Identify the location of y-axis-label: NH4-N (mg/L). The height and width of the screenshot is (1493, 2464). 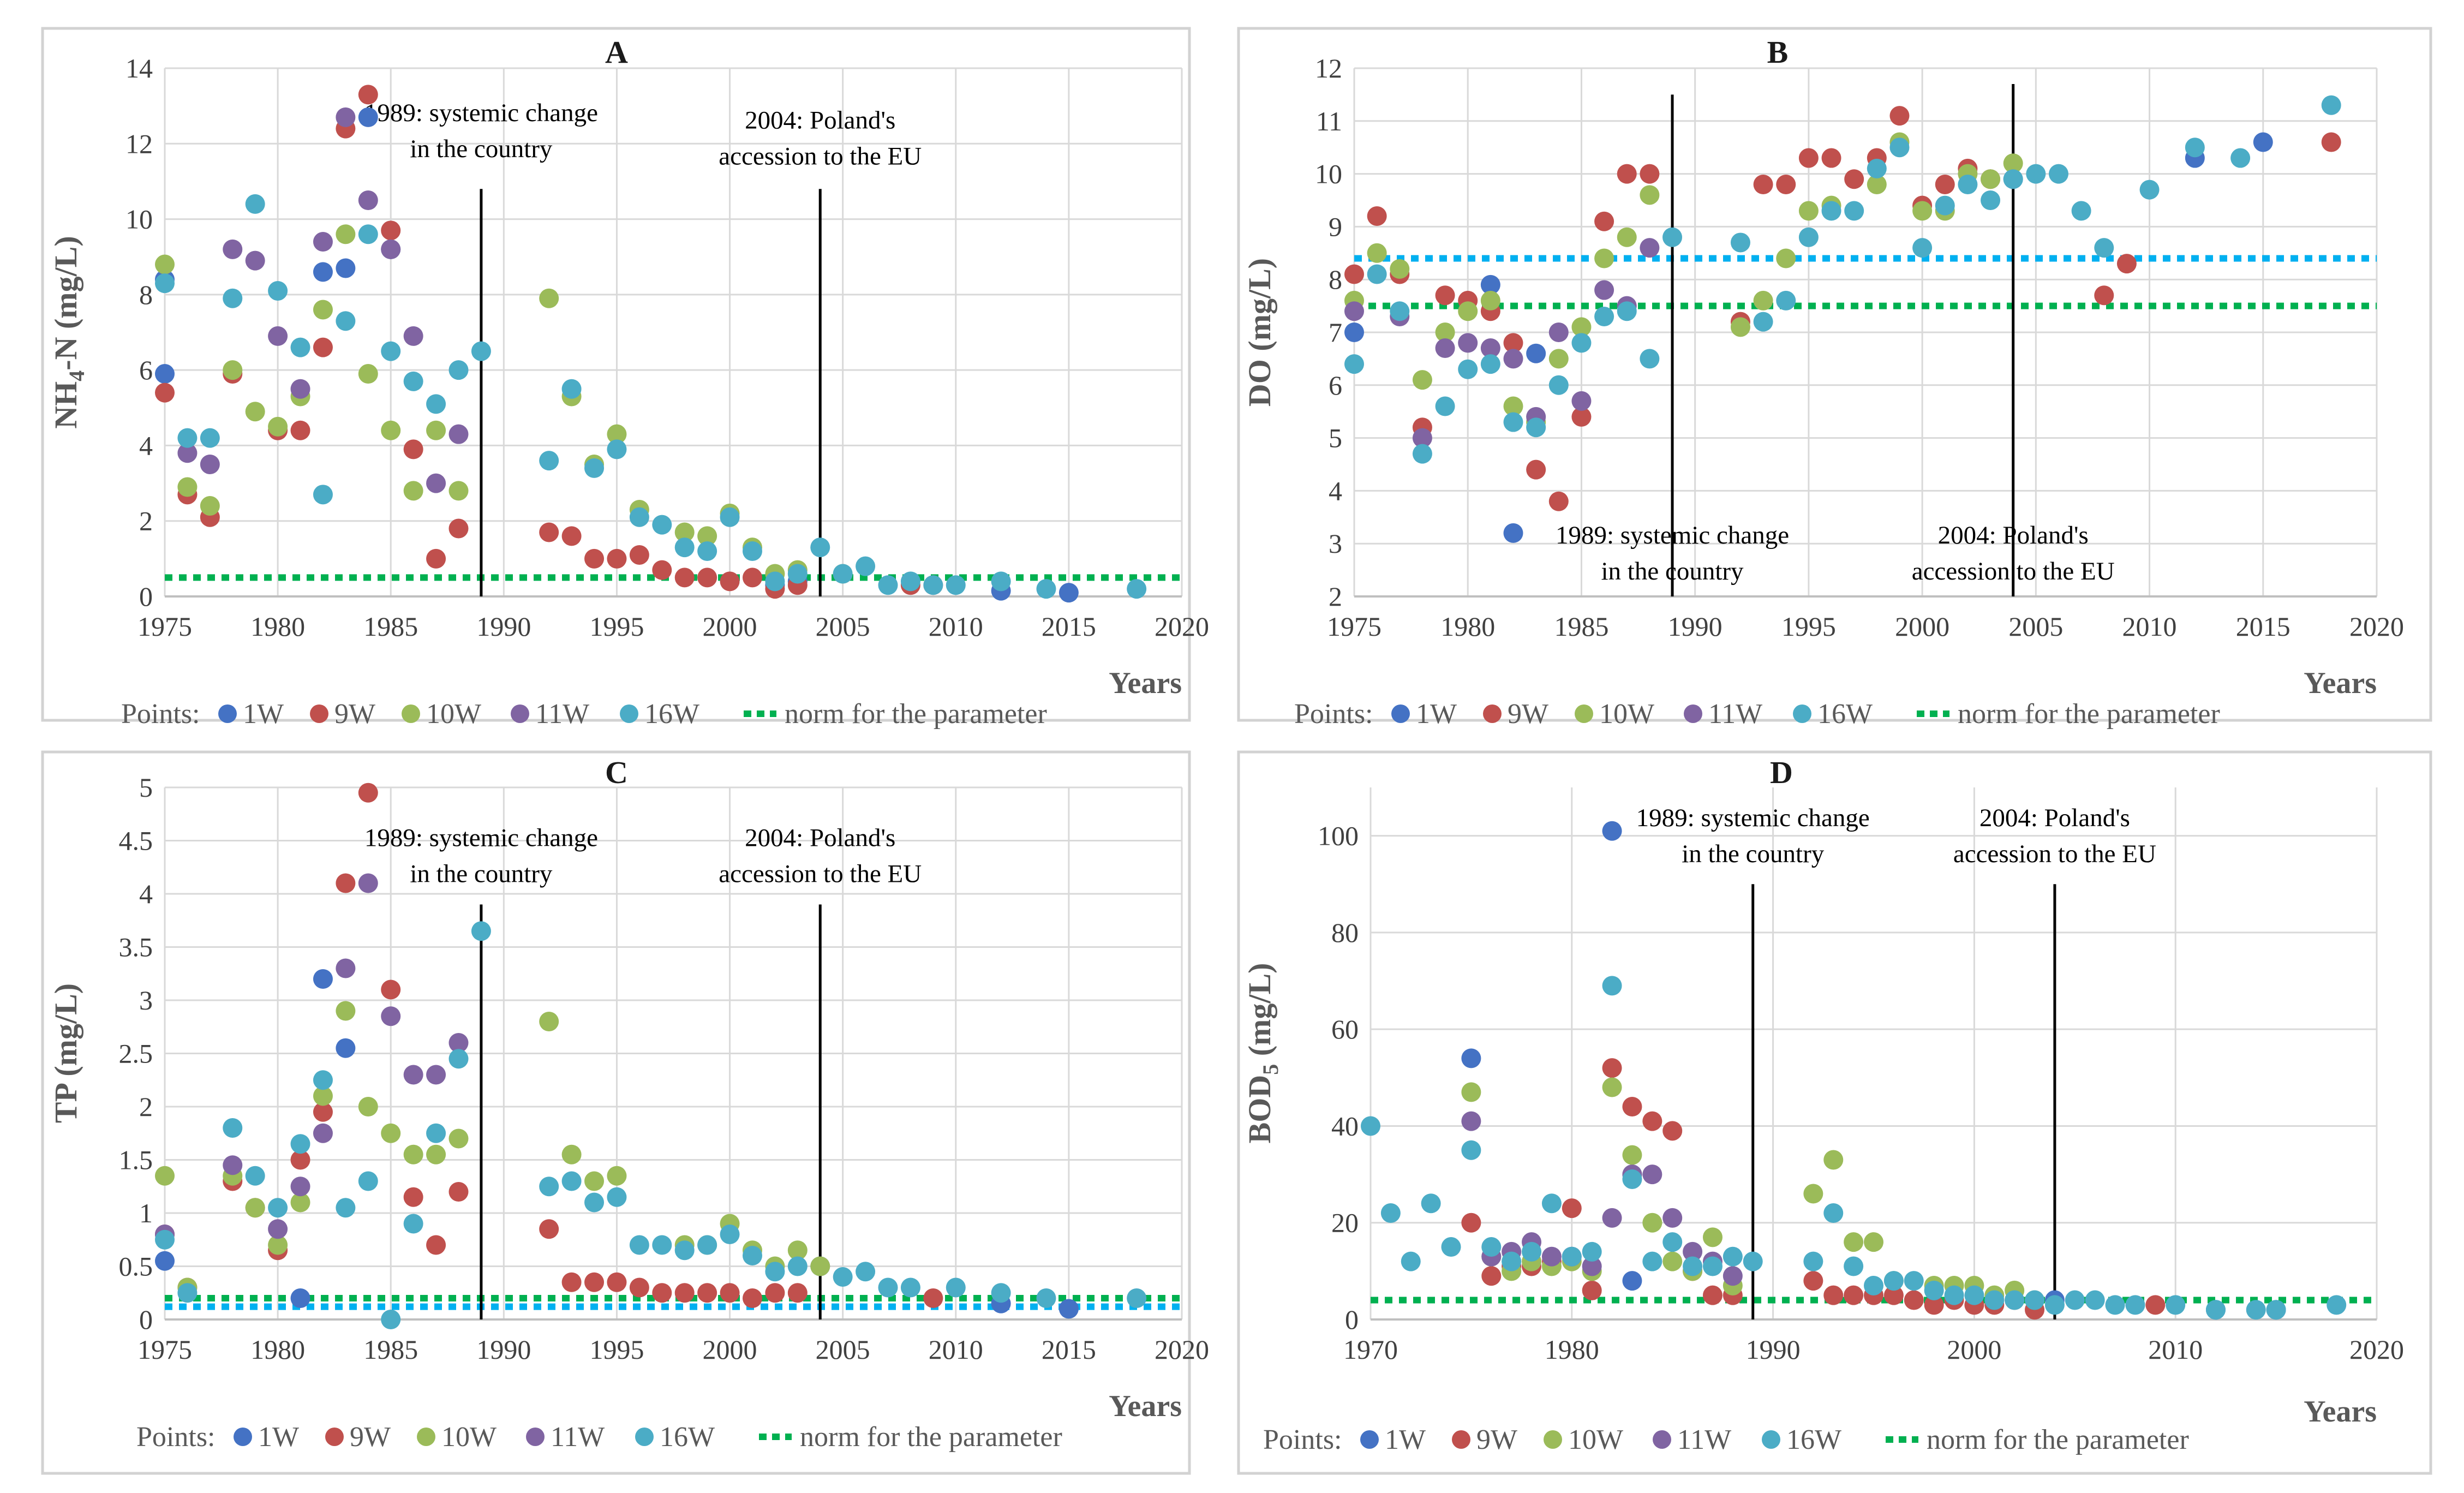
(68, 332).